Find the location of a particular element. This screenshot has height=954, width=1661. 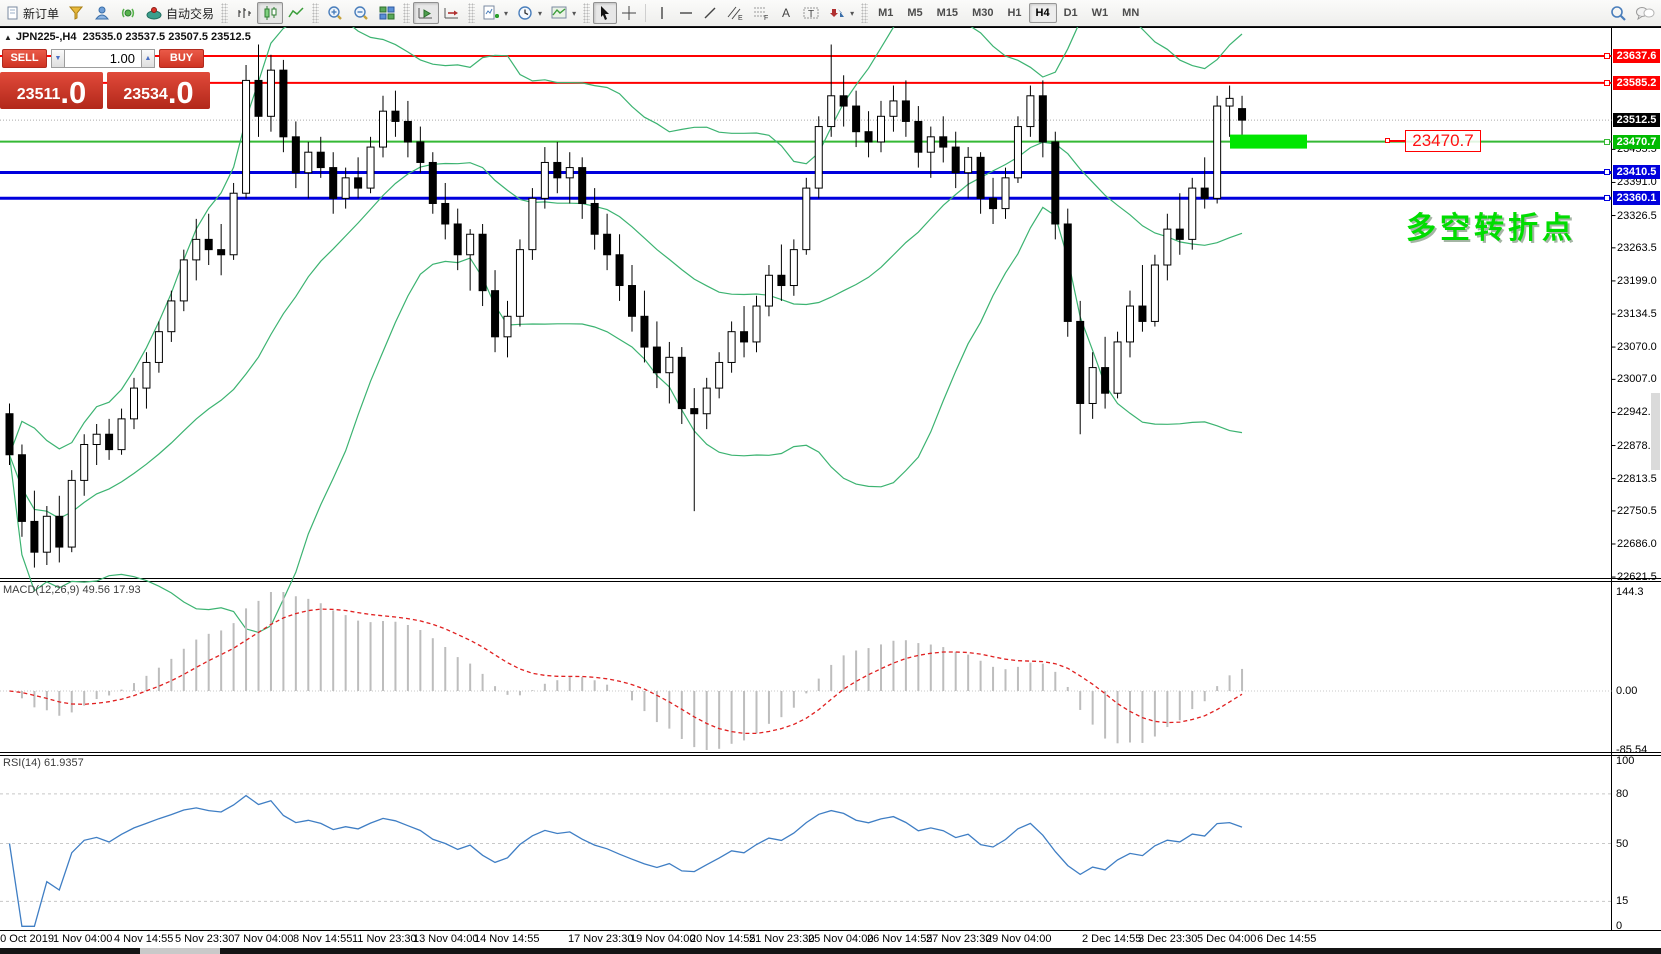

indicators-button: ▾ is located at coordinates (495, 13).